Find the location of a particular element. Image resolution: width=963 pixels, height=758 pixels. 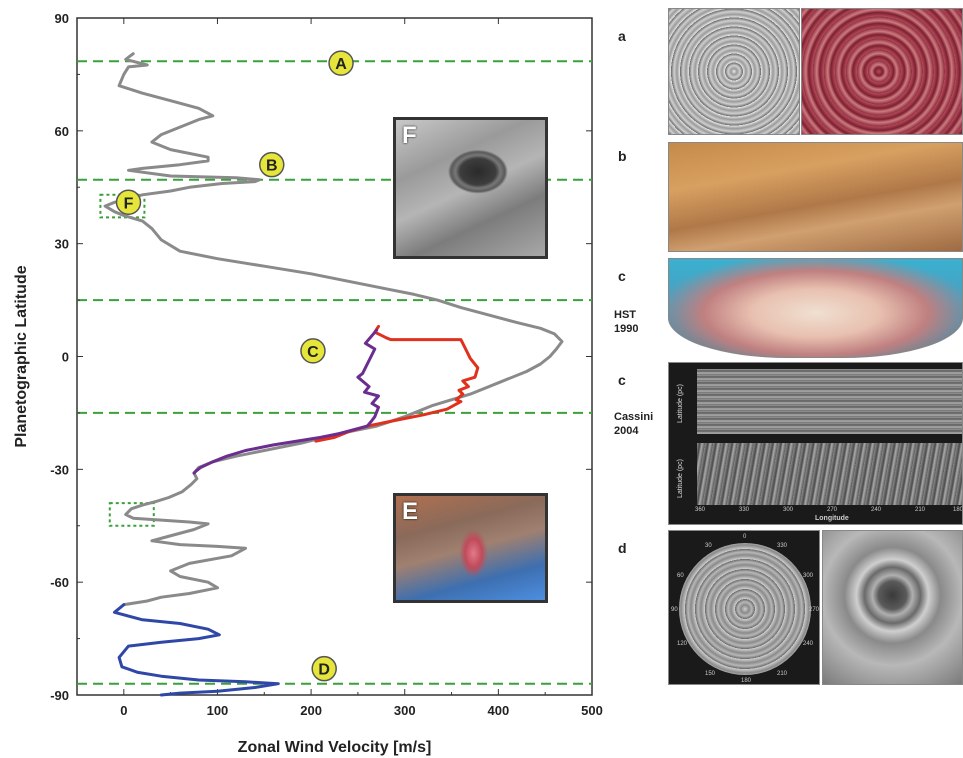

panel-label-c2: c is located at coordinates (622, 380).